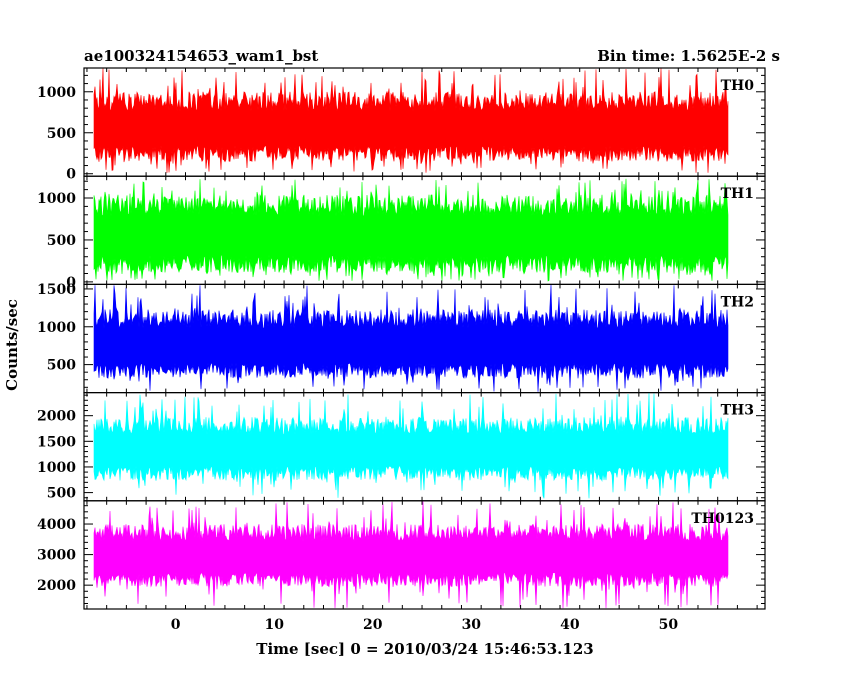 The height and width of the screenshot is (685, 850). Describe the element at coordinates (56, 556) in the screenshot. I see `y-tick-label: 3000` at that location.